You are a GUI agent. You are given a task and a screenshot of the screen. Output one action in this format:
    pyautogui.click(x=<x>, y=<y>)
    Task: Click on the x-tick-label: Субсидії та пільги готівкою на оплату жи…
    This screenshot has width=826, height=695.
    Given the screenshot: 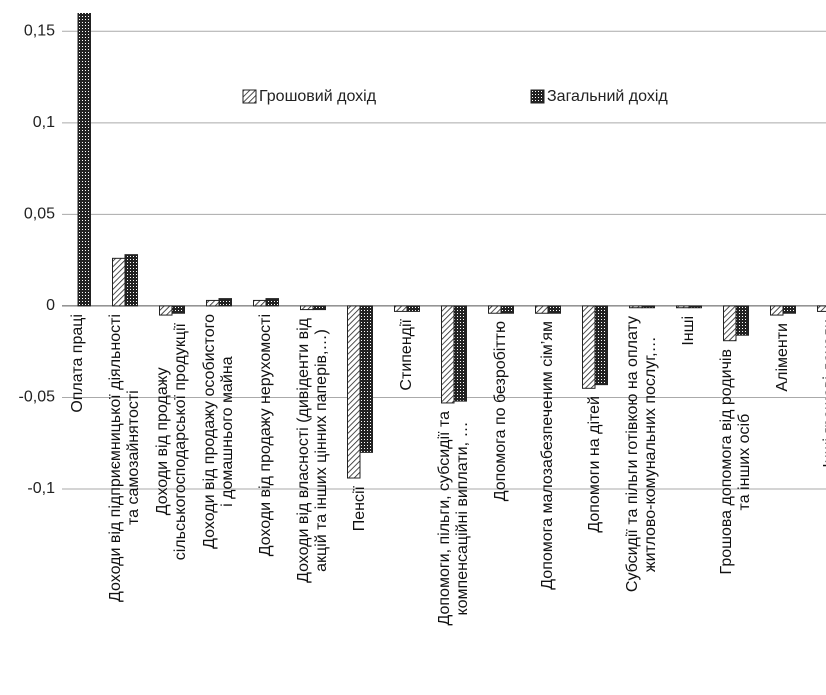 What is the action you would take?
    pyautogui.click(x=641, y=453)
    